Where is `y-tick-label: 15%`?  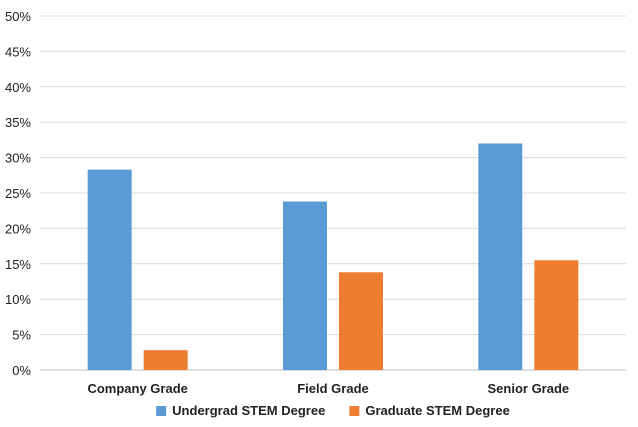
y-tick-label: 15% is located at coordinates (18, 264).